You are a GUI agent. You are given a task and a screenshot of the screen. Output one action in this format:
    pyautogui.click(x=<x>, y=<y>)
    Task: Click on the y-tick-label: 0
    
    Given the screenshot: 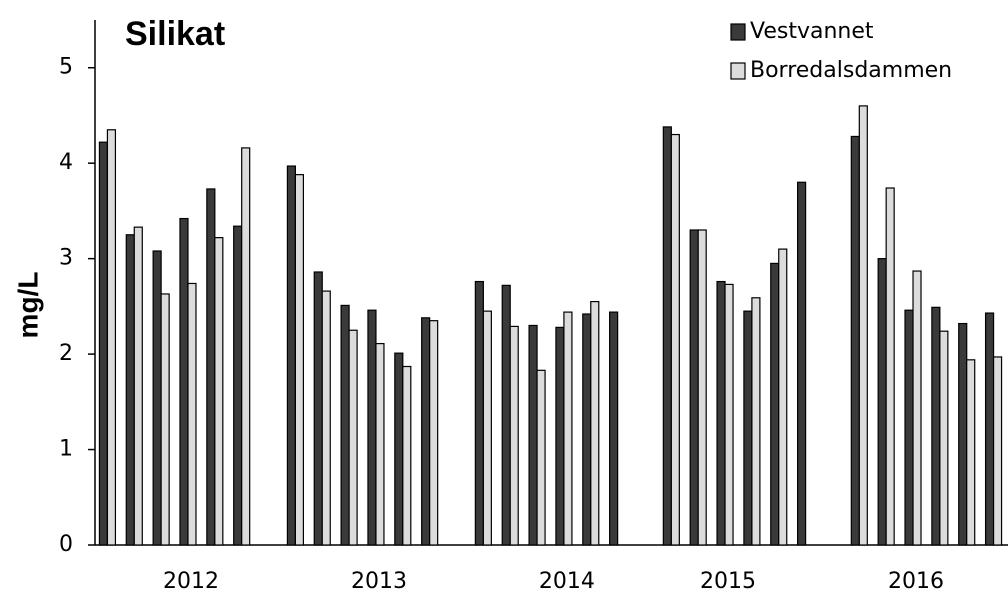 What is the action you would take?
    pyautogui.click(x=66, y=544)
    